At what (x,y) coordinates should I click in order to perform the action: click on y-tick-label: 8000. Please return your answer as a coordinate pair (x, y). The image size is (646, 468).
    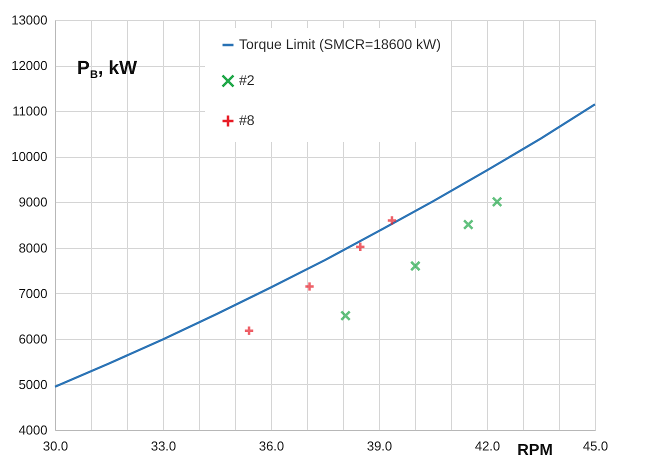
    Looking at the image, I should click on (33, 248).